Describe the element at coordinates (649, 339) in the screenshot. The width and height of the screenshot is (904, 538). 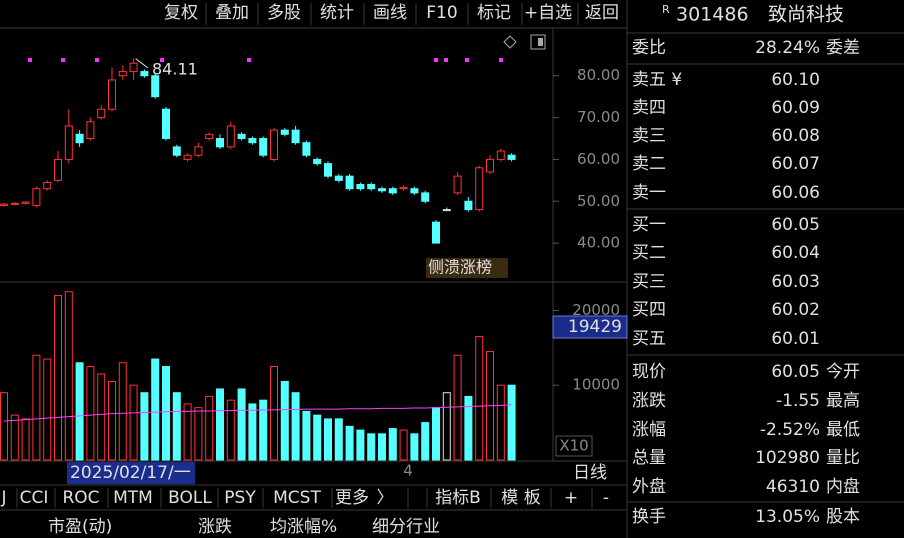
I see `book-label: 买五` at that location.